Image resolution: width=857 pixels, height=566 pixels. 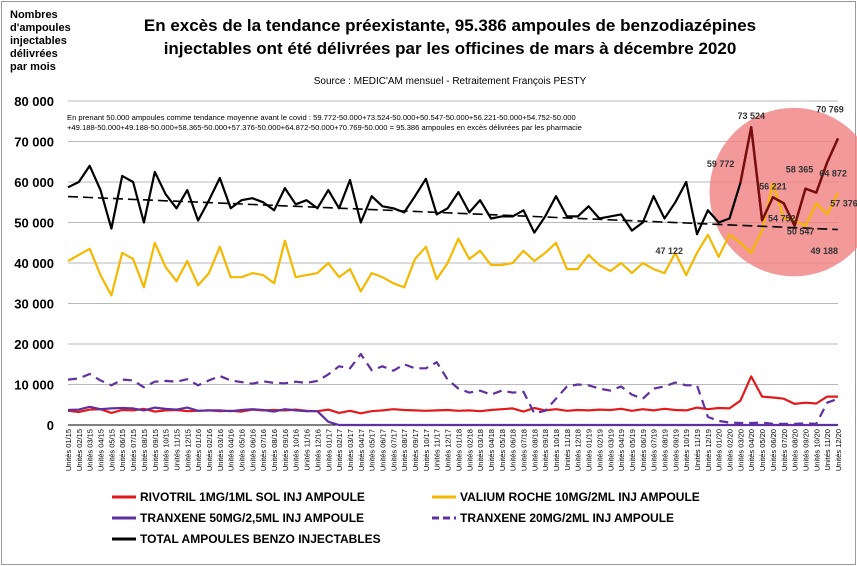 I want to click on x-tick-label: Unités 06/16, so click(x=252, y=450).